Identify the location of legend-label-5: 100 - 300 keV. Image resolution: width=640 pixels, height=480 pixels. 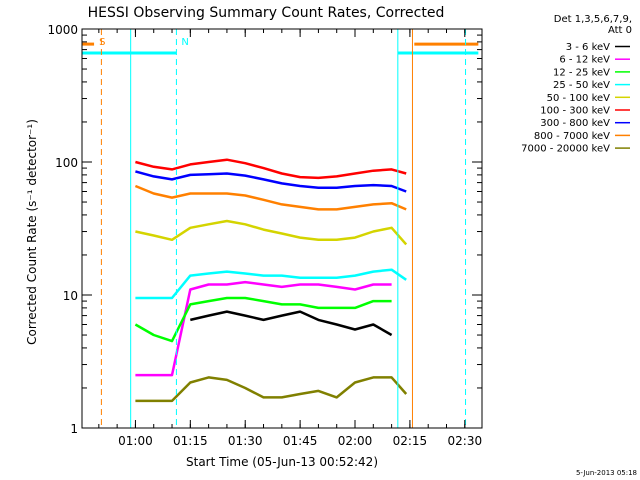
(575, 111).